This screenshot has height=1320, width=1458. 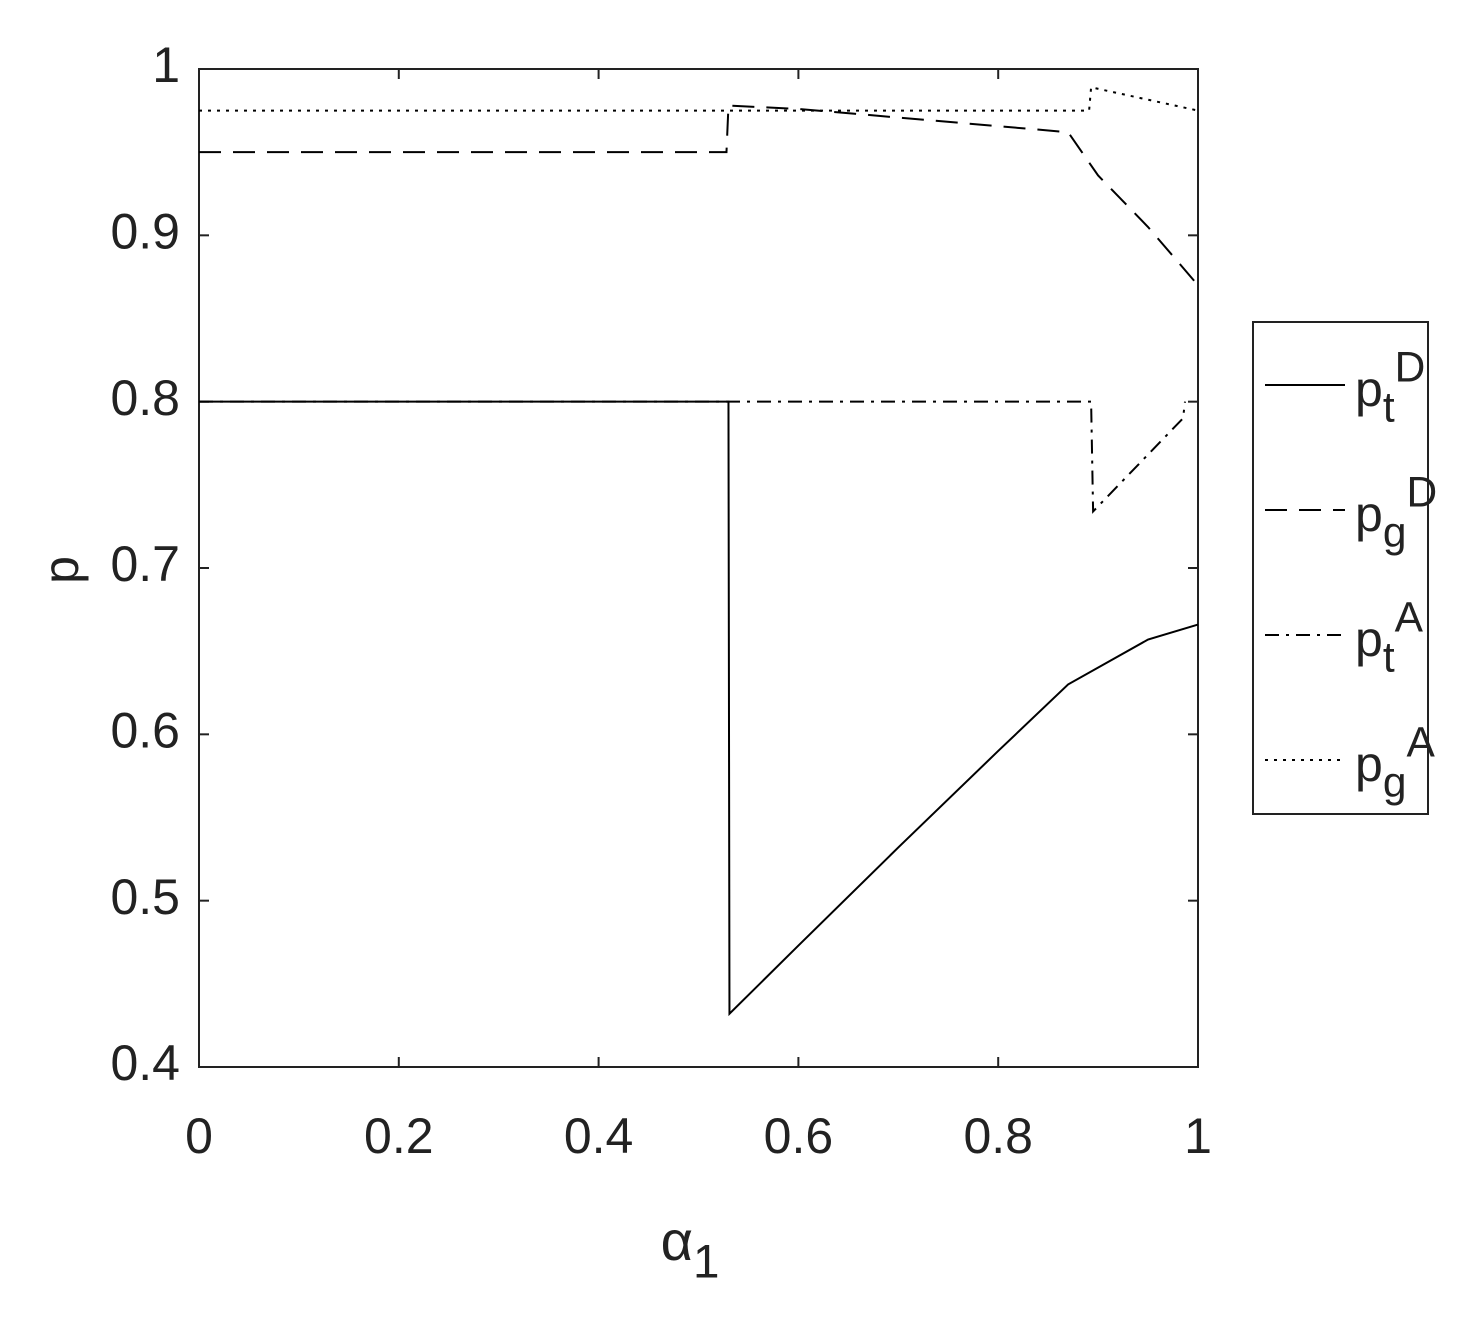 I want to click on legend-label: pgA, so click(x=1395, y=763).